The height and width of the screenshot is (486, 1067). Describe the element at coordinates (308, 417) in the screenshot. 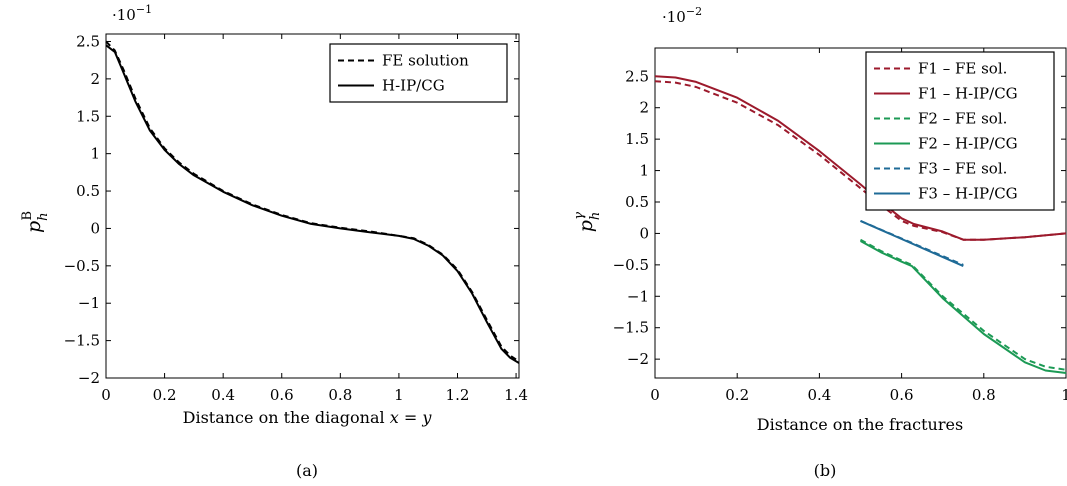

I see `x-axis-label-a: Distance on the diagonal x = y` at that location.